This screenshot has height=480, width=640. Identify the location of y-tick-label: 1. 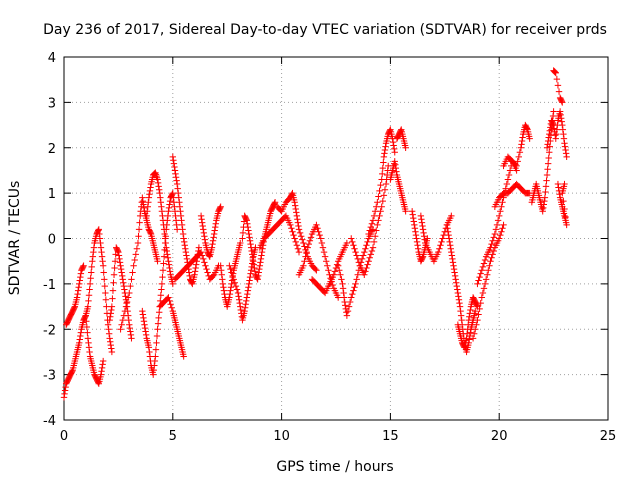
(52, 194).